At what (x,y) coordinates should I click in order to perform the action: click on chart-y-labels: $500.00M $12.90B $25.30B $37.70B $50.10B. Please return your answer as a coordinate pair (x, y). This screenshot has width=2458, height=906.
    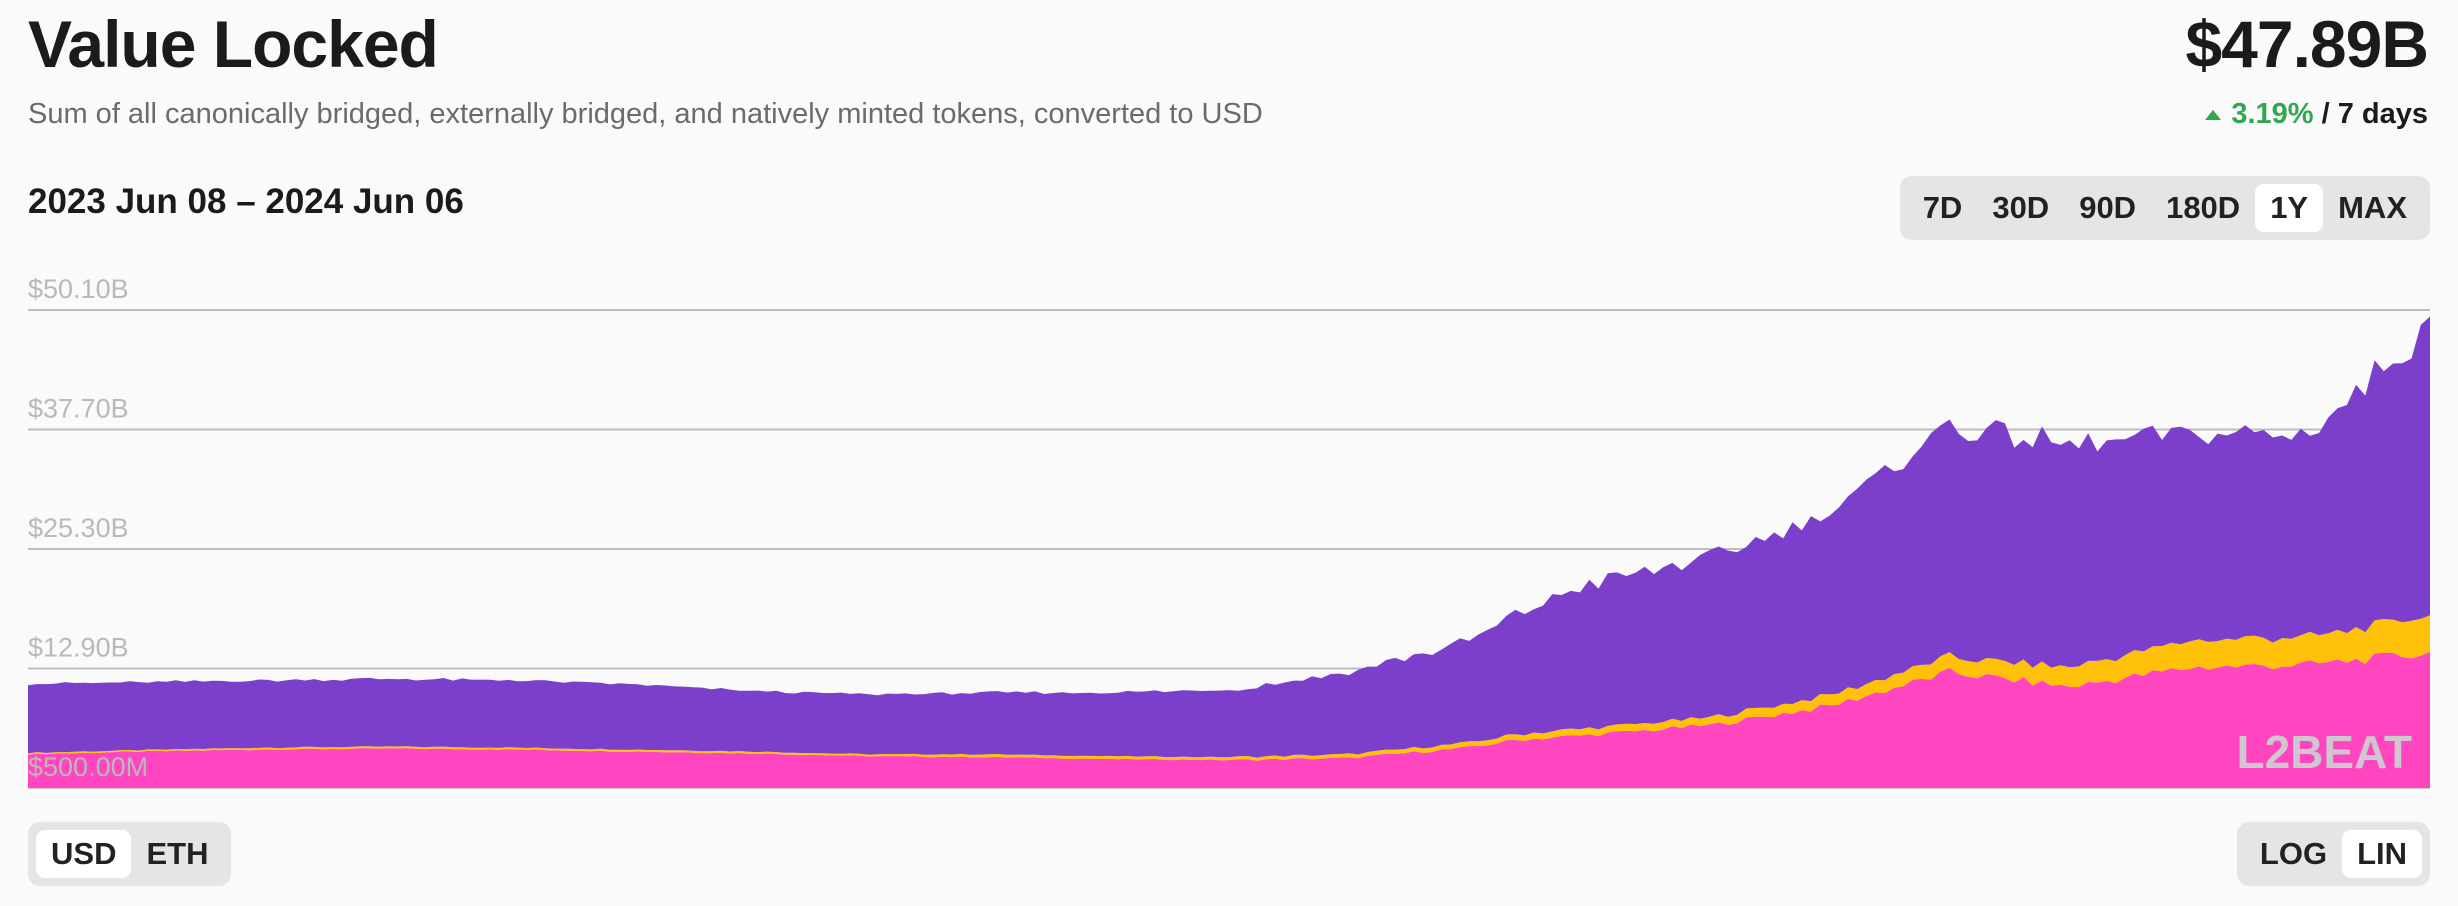
    Looking at the image, I should click on (88, 528).